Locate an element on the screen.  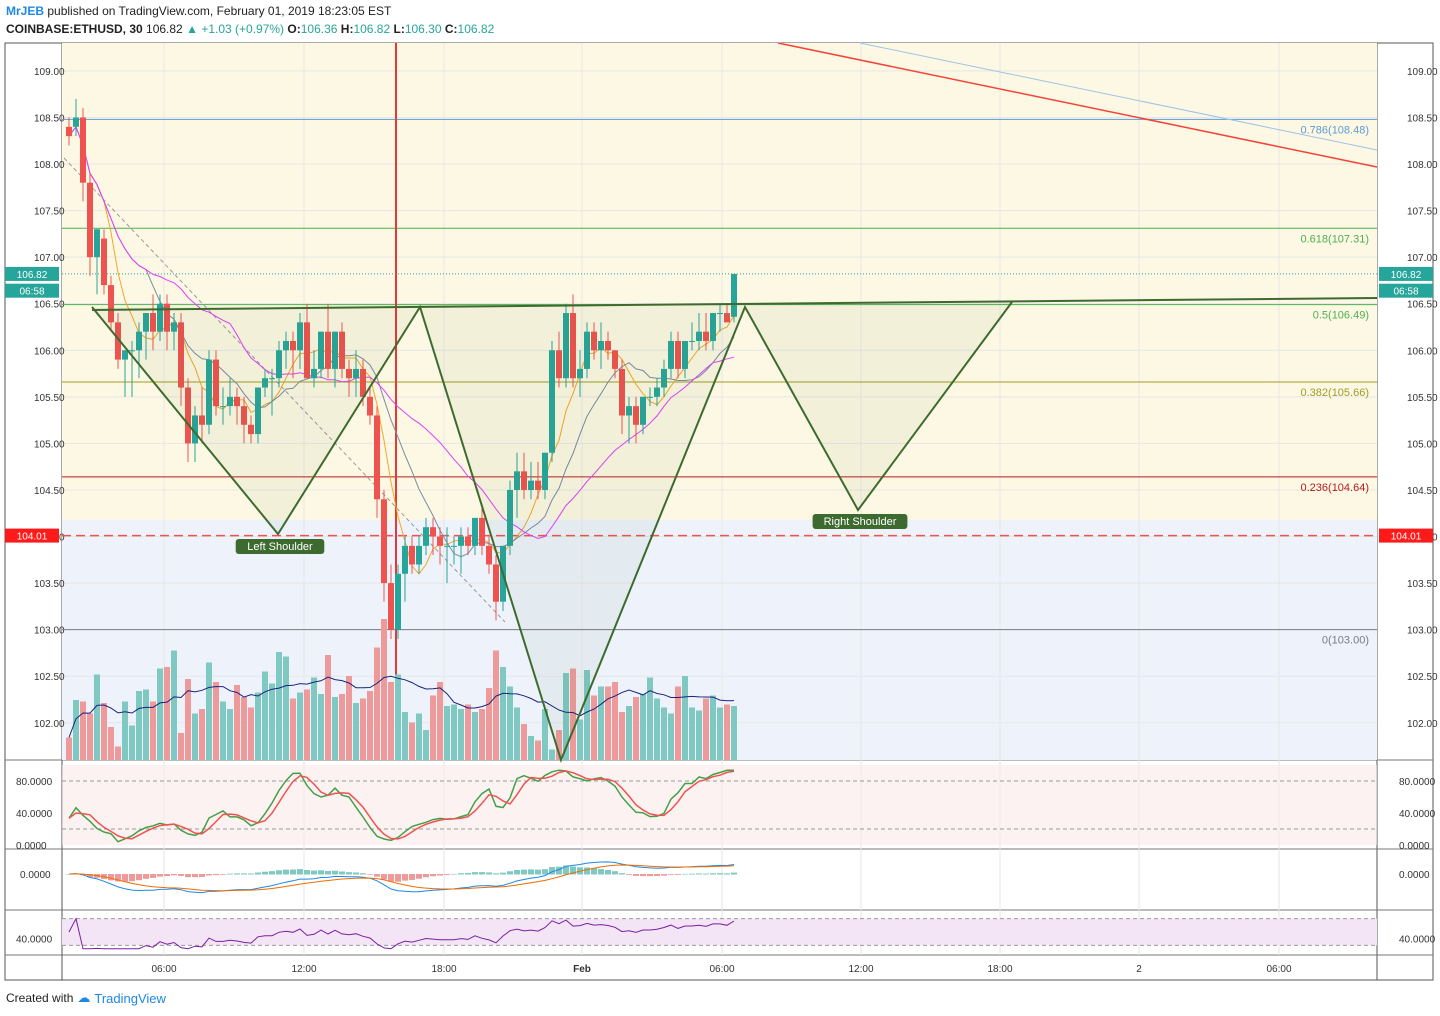
price-tick-right: 103.00 is located at coordinates (1422, 631).